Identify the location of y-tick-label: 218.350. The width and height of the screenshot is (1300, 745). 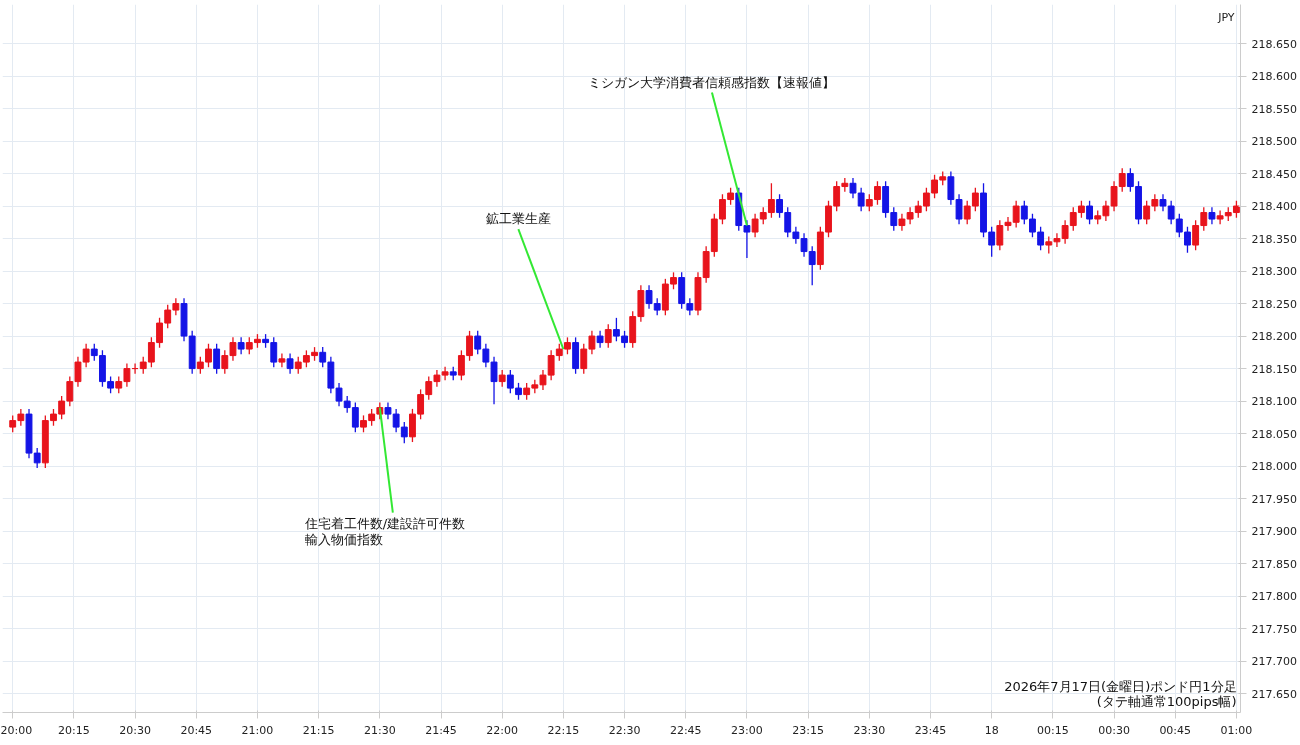
(1274, 239).